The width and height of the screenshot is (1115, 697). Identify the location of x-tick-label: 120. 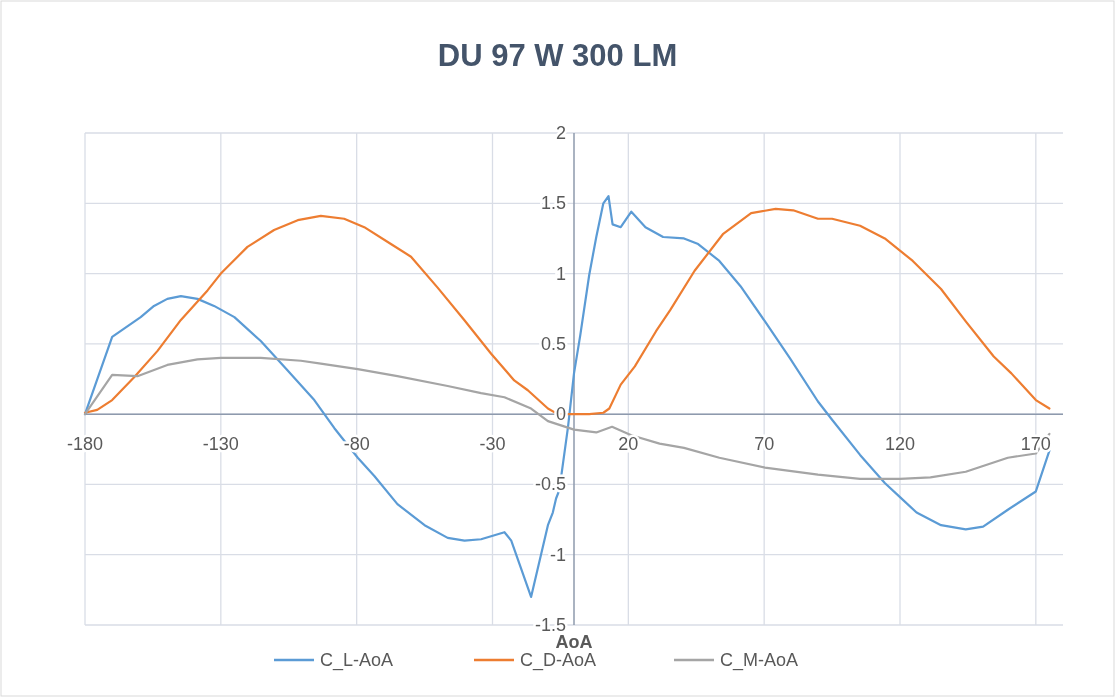
(900, 444).